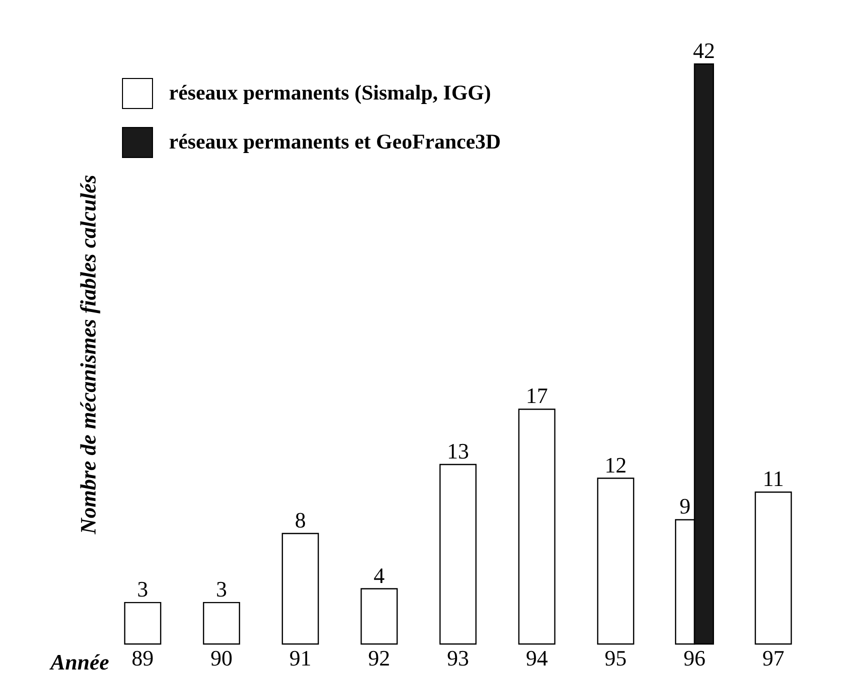  What do you see at coordinates (537, 395) in the screenshot?
I see `data-label: 17` at bounding box center [537, 395].